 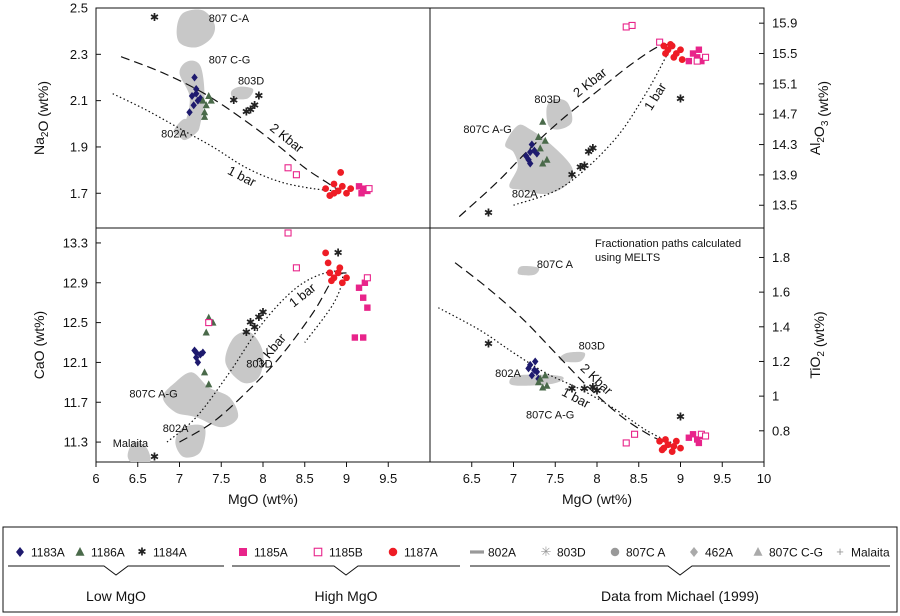 I want to click on xtick-label-D-6: 9.5, so click(x=722, y=478).